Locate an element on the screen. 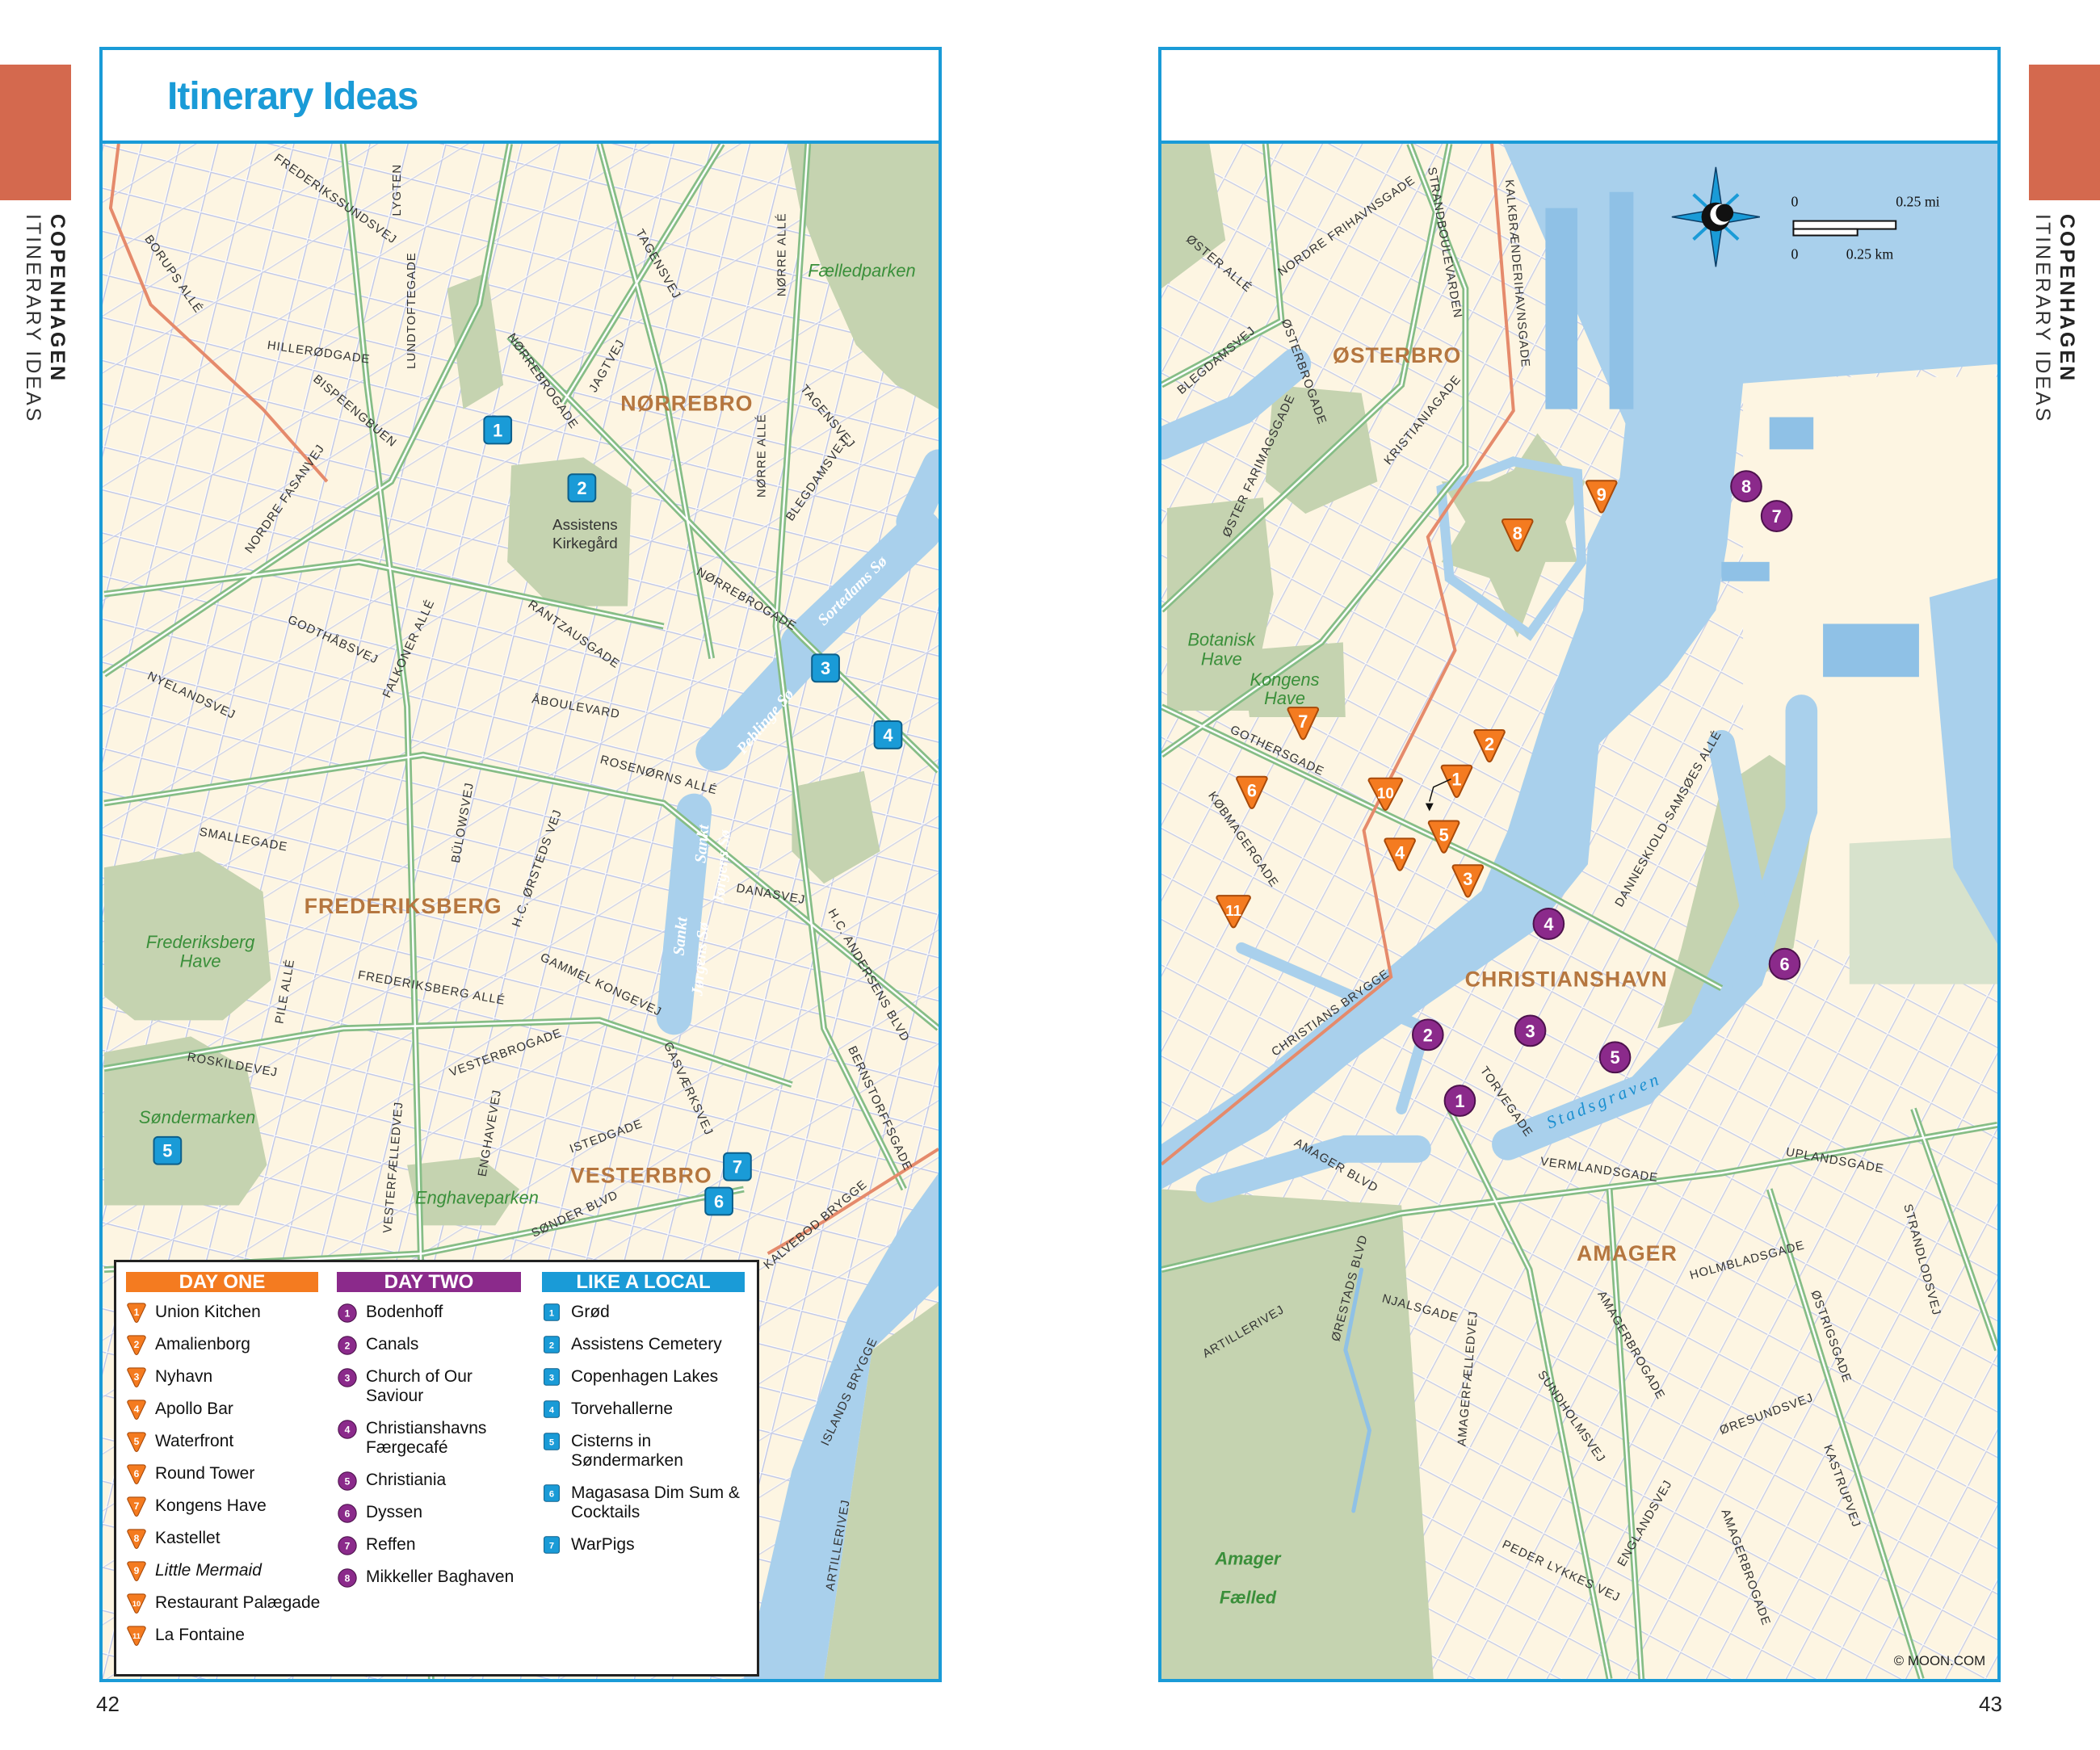  district-label-osterbro: ØSTERBRO is located at coordinates (1397, 355).